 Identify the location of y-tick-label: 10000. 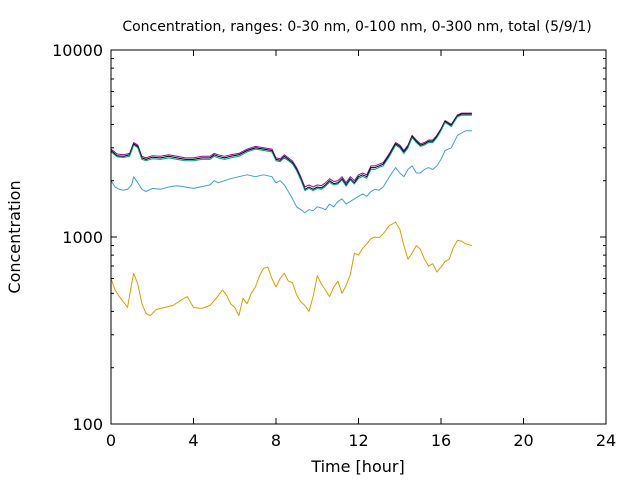
(77, 50).